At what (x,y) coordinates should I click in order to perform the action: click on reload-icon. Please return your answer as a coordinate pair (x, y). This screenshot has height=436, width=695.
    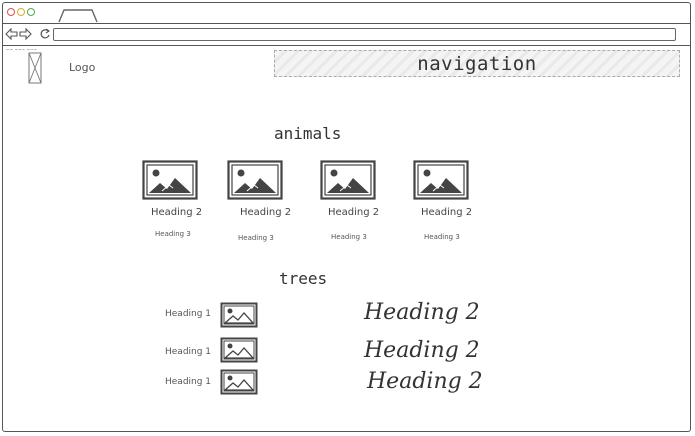
    Looking at the image, I should click on (45, 34).